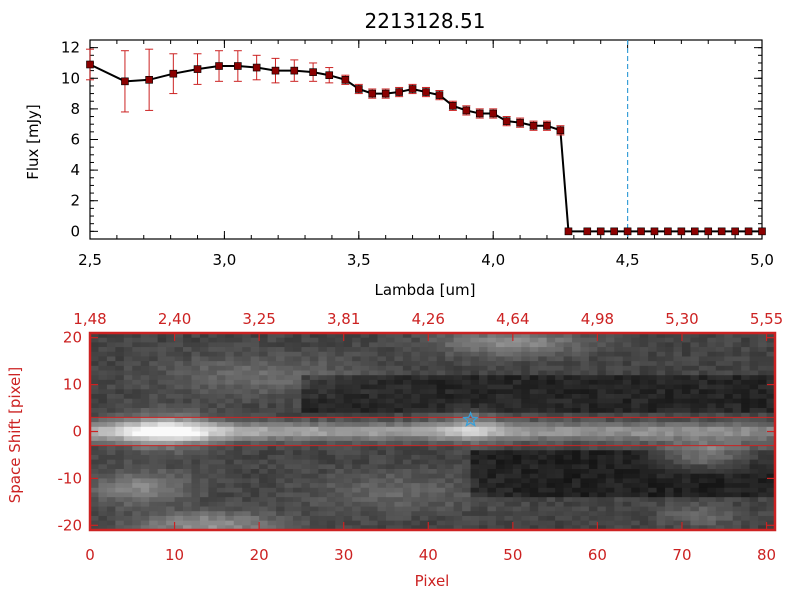 The width and height of the screenshot is (800, 600). I want to click on y-tick-label: 0, so click(75, 231).